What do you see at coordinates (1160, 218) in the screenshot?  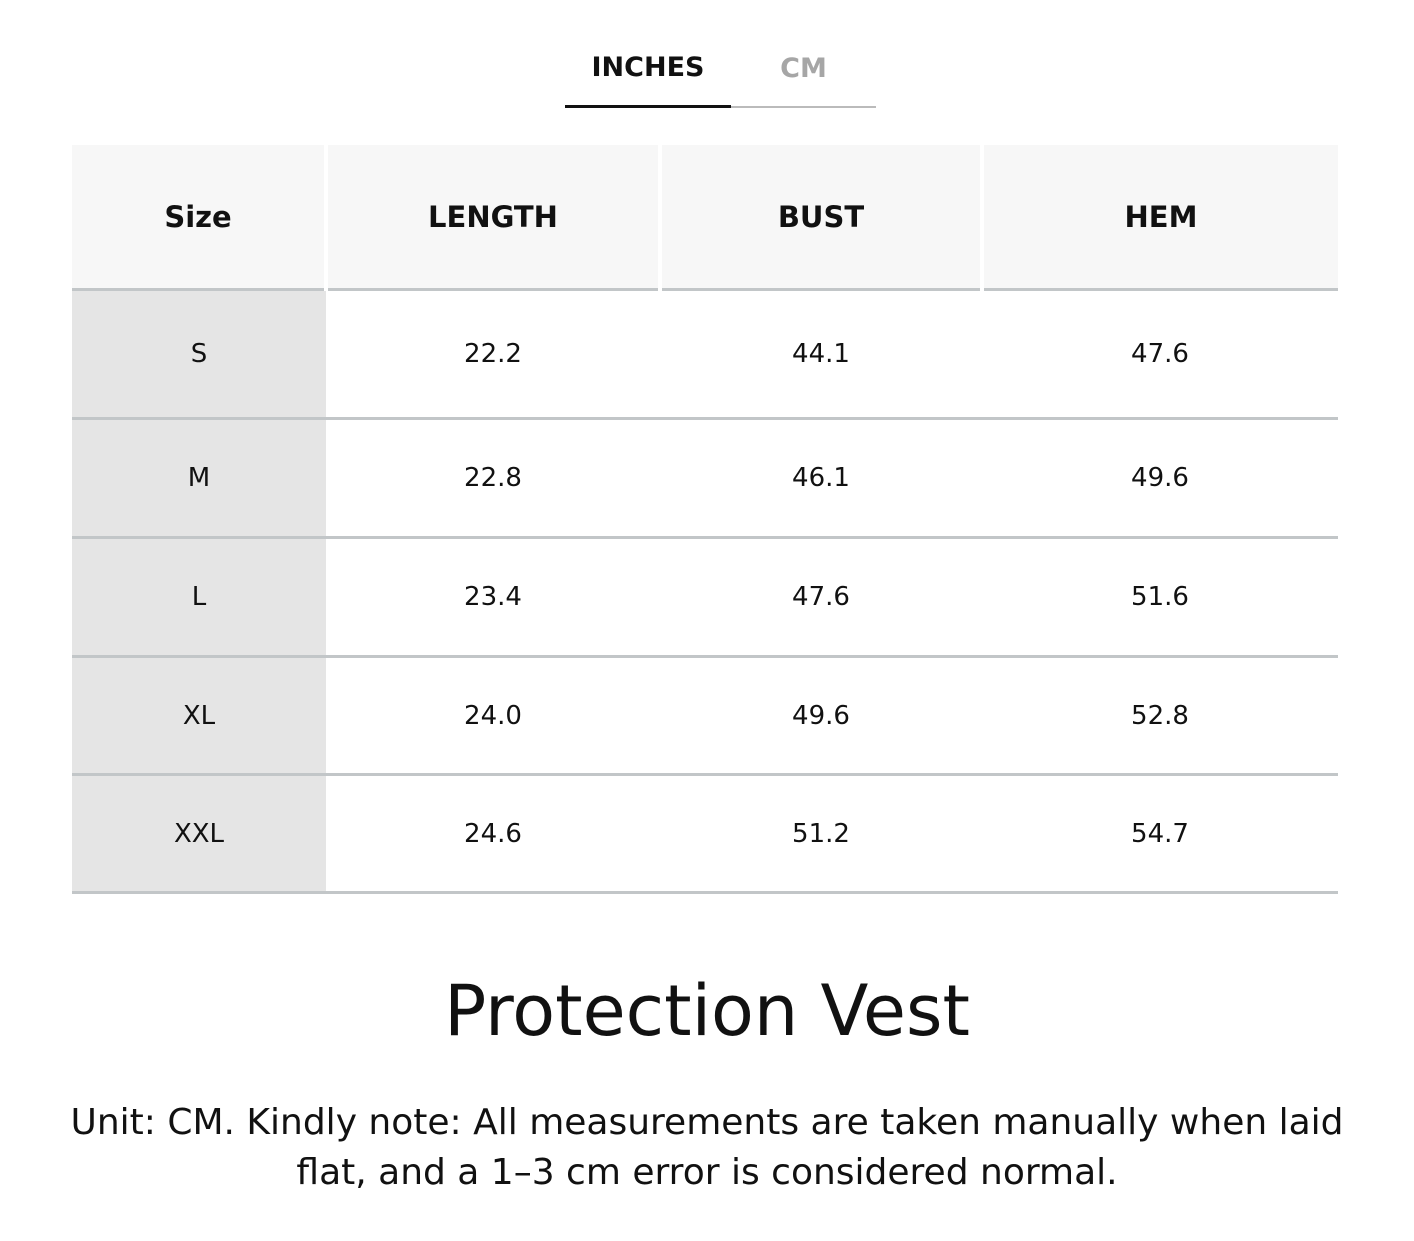 I see `header-hem: HEM` at bounding box center [1160, 218].